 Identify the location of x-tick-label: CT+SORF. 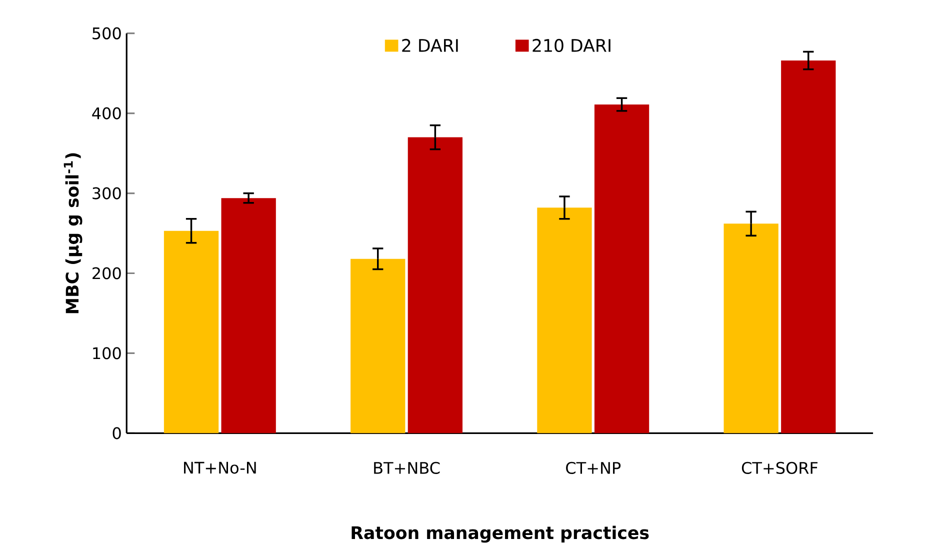
(780, 468).